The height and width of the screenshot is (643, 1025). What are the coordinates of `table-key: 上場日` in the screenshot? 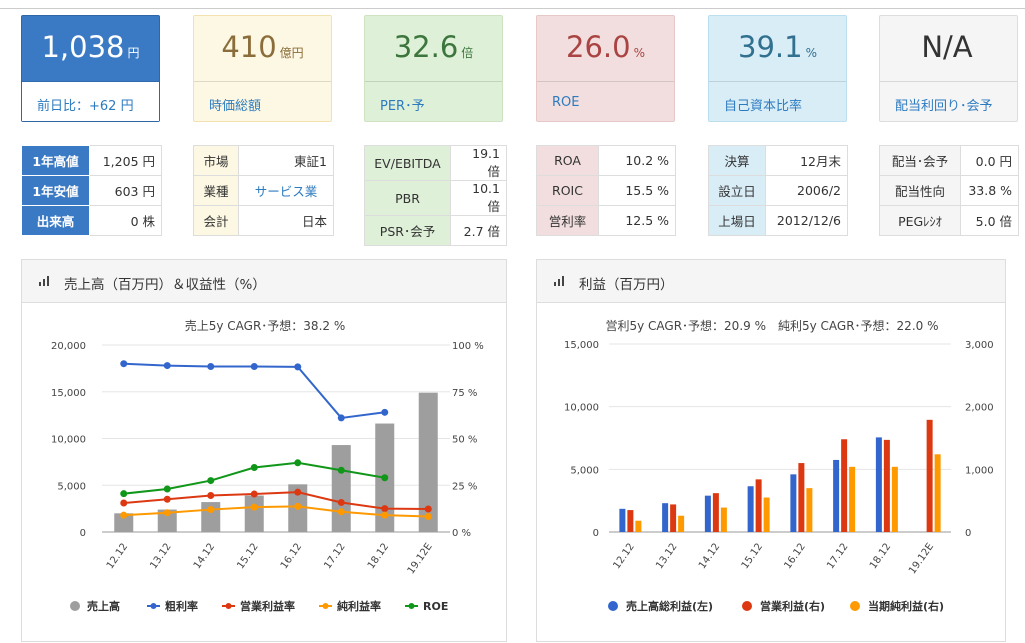 It's located at (737, 220).